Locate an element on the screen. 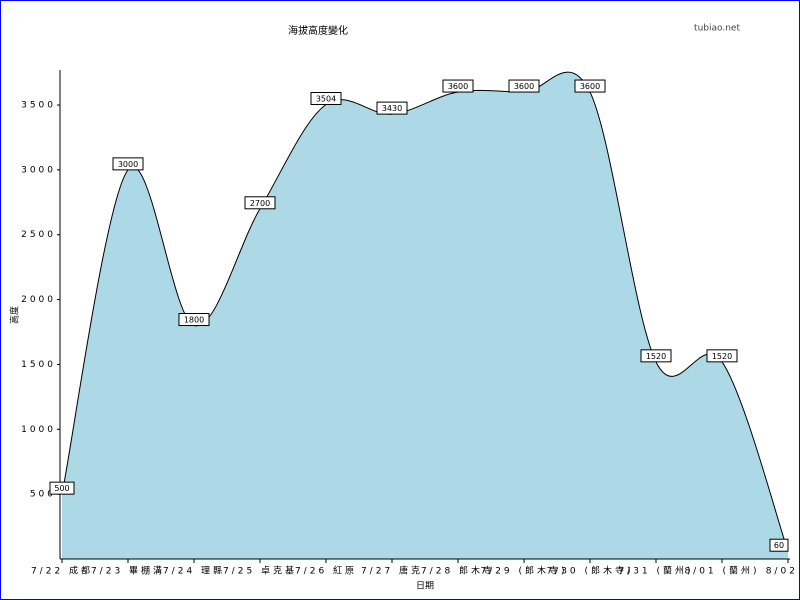 The height and width of the screenshot is (600, 800). value-label: 60 is located at coordinates (779, 545).